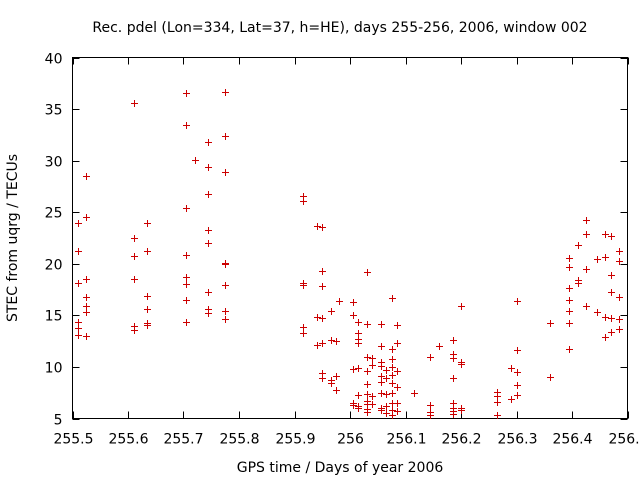 This screenshot has height=480, width=640. Describe the element at coordinates (128, 440) in the screenshot. I see `x-tick-label: 255.6` at that location.